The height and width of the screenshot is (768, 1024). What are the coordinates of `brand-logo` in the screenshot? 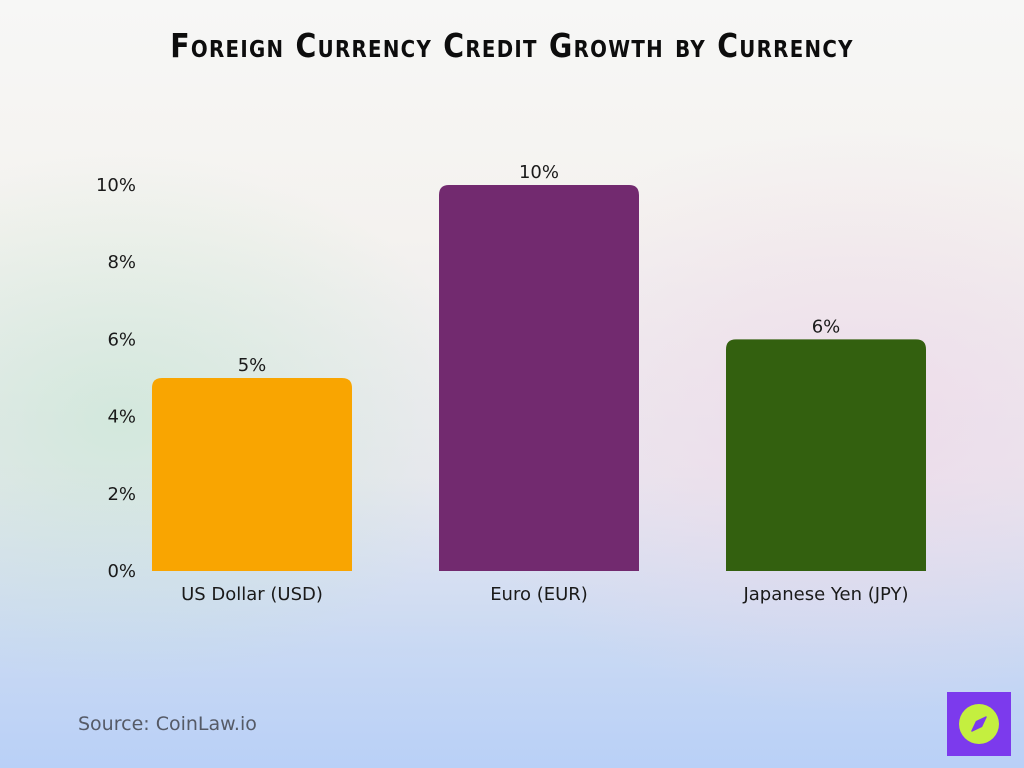 It's located at (979, 724).